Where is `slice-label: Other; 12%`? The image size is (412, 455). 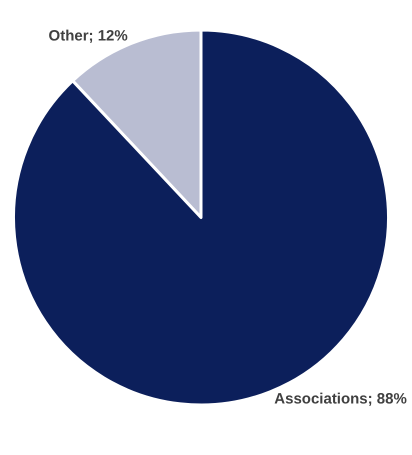
slice-label: Other; 12% is located at coordinates (88, 35).